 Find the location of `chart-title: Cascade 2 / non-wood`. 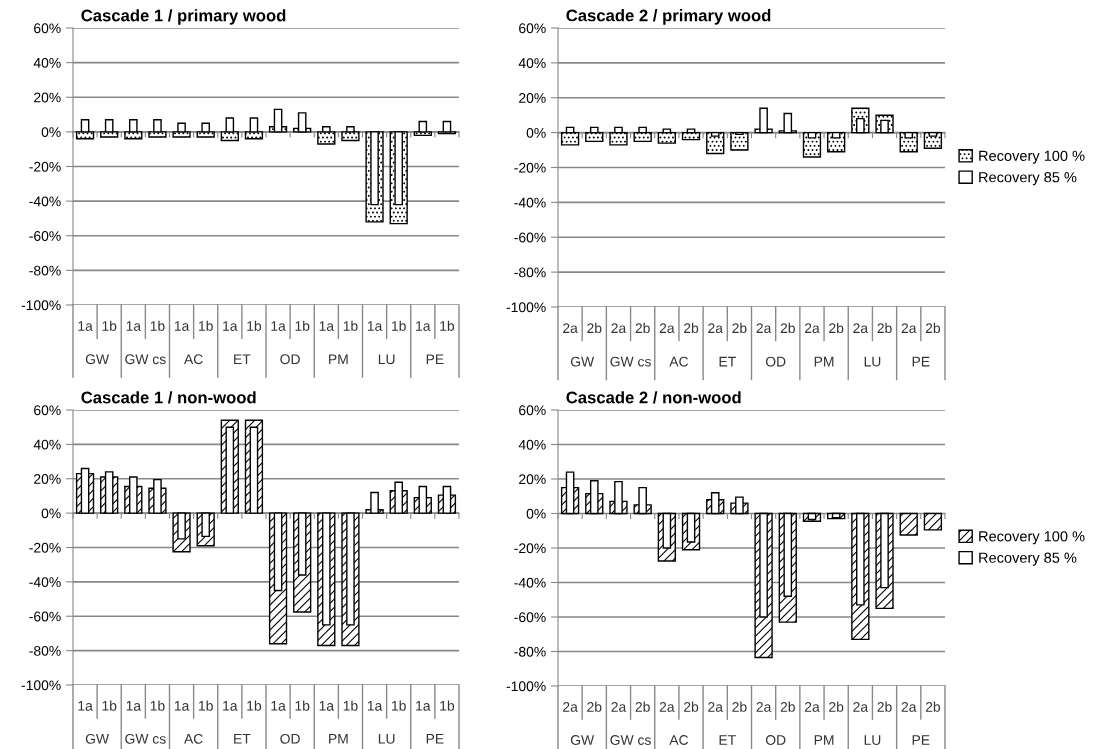

chart-title: Cascade 2 / non-wood is located at coordinates (653, 397).